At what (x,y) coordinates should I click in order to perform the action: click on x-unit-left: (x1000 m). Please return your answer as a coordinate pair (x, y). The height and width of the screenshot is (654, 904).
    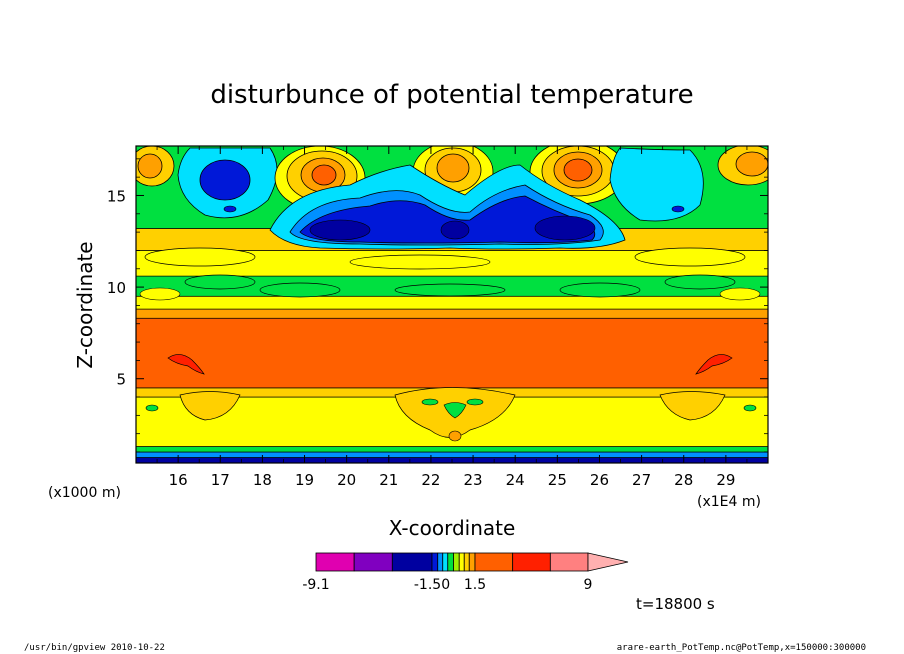
    Looking at the image, I should click on (84, 493).